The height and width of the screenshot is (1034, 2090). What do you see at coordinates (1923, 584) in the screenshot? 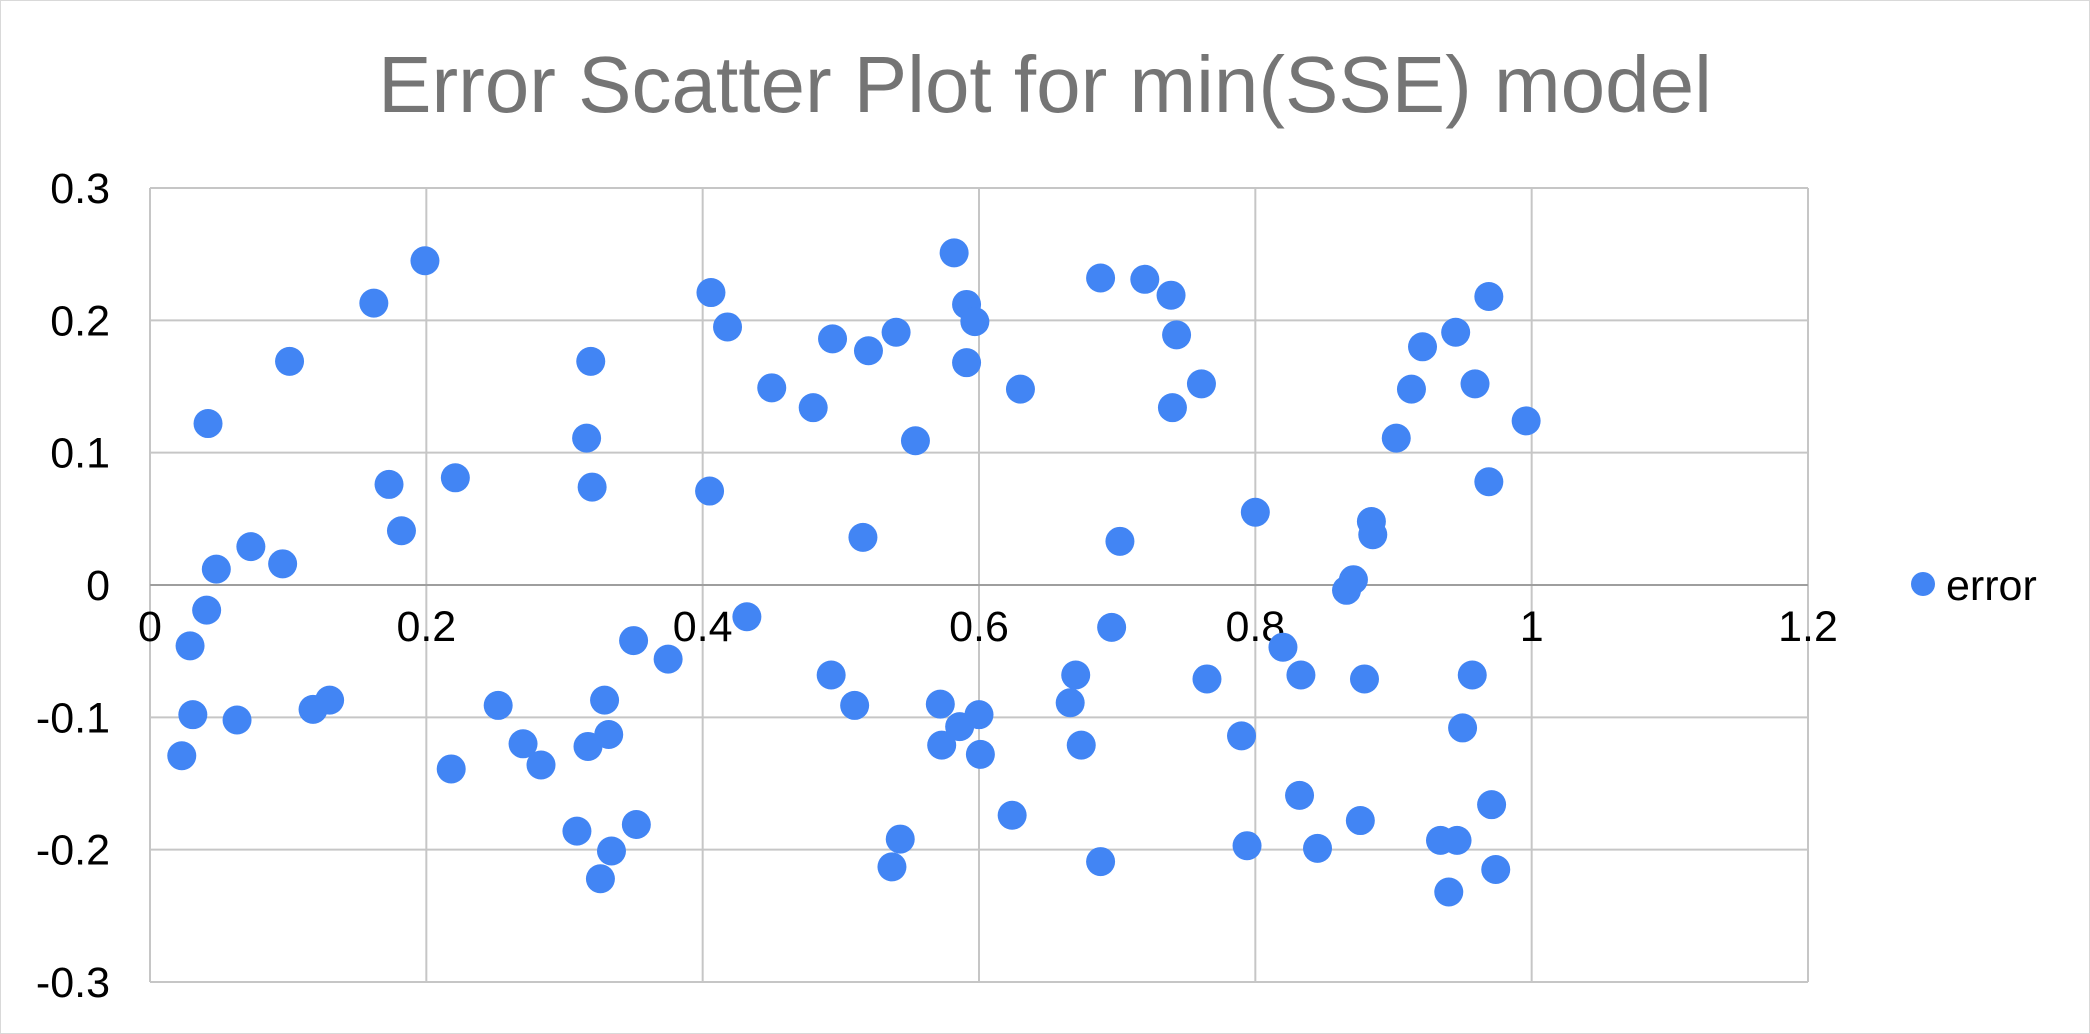
I see `legend-marker-error` at bounding box center [1923, 584].